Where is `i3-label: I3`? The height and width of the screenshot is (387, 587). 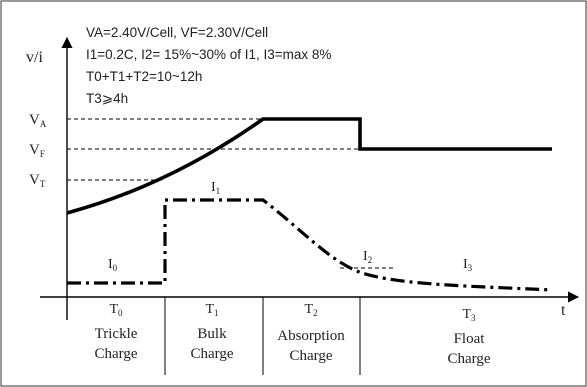
i3-label: I3 is located at coordinates (468, 265).